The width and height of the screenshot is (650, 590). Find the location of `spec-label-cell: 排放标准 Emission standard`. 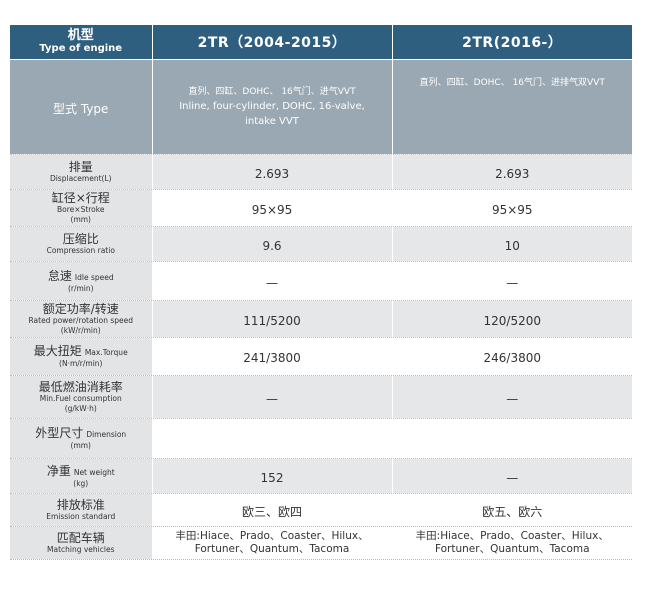

spec-label-cell: 排放标准 Emission standard is located at coordinates (81, 510).